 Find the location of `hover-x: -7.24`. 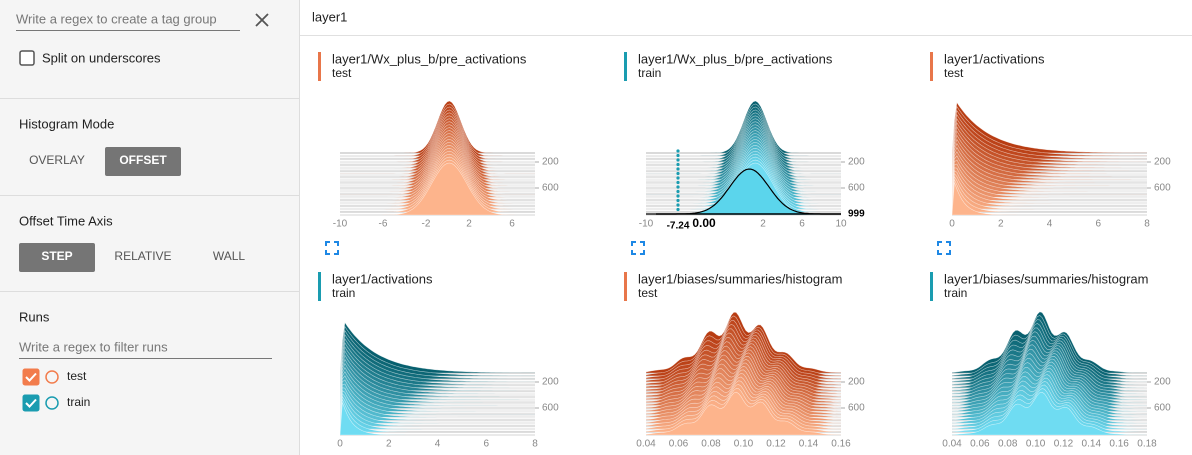

hover-x: -7.24 is located at coordinates (678, 226).